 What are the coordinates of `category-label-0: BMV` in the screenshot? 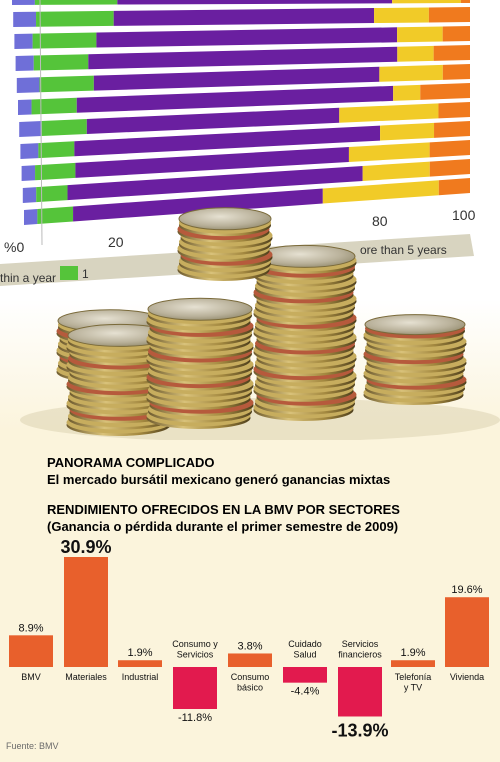 It's located at (31, 677).